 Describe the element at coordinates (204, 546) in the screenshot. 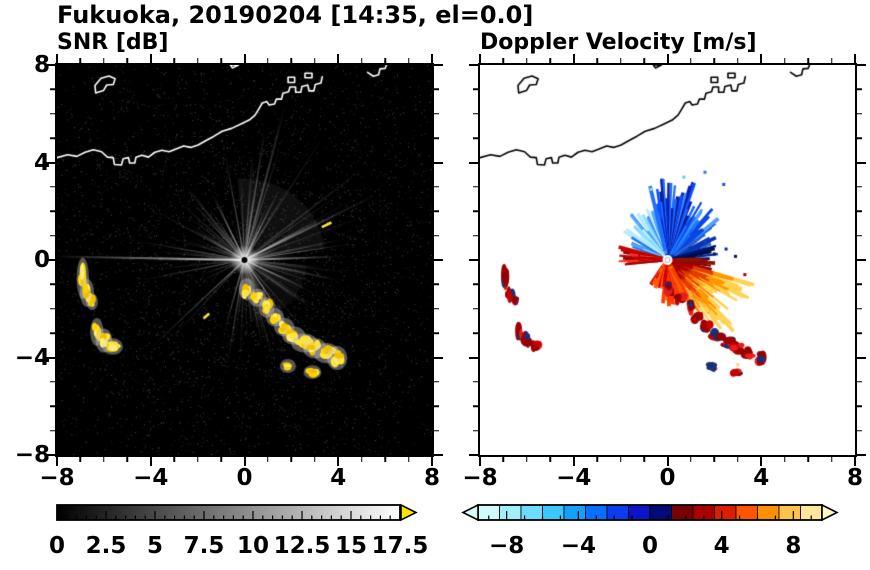

I see `snr-colorbar-label: 7.5` at that location.